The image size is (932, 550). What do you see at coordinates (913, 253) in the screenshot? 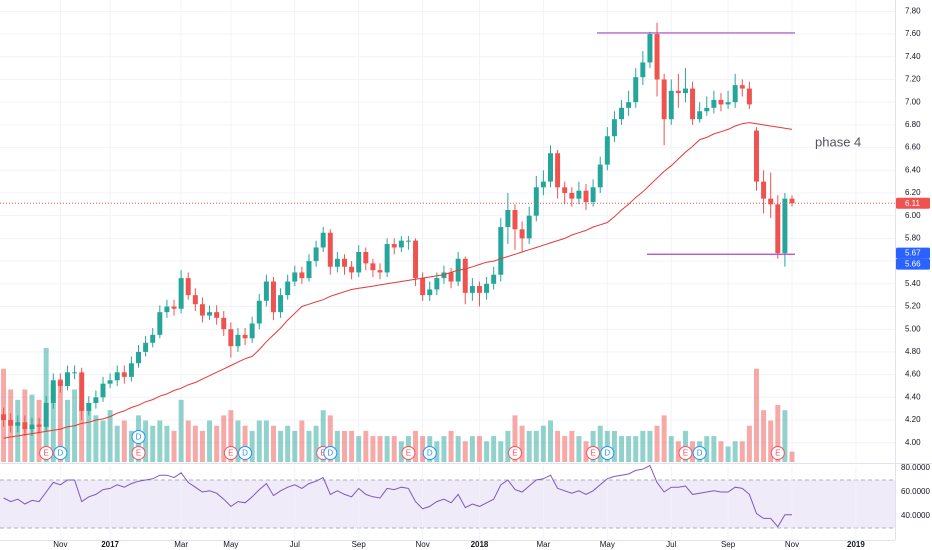
I see `price-tag-label: 5.67` at bounding box center [913, 253].